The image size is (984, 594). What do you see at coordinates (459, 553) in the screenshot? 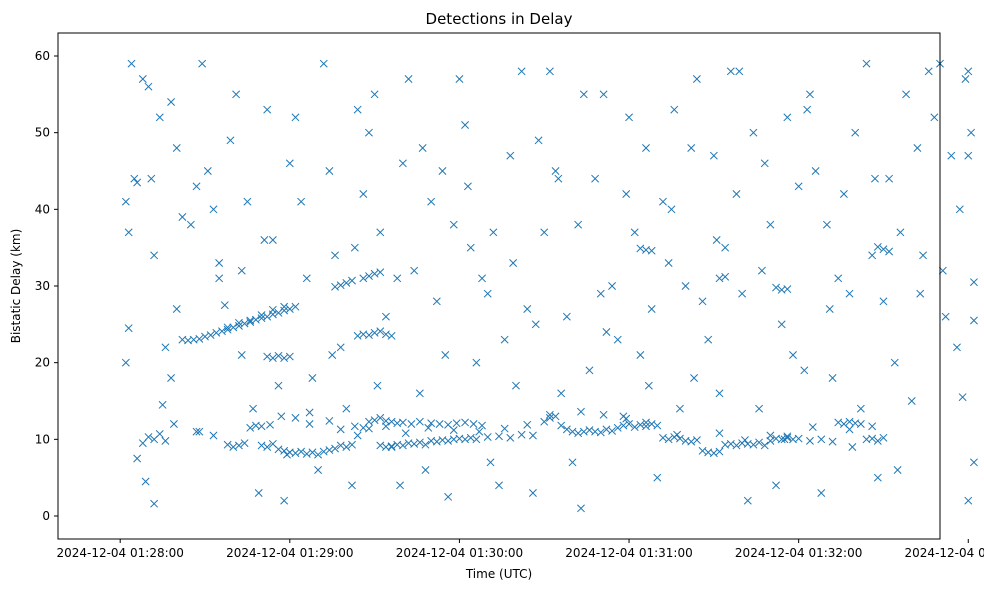
I see `x-tick-label: 2024-12-04 01:30:00` at bounding box center [459, 553].